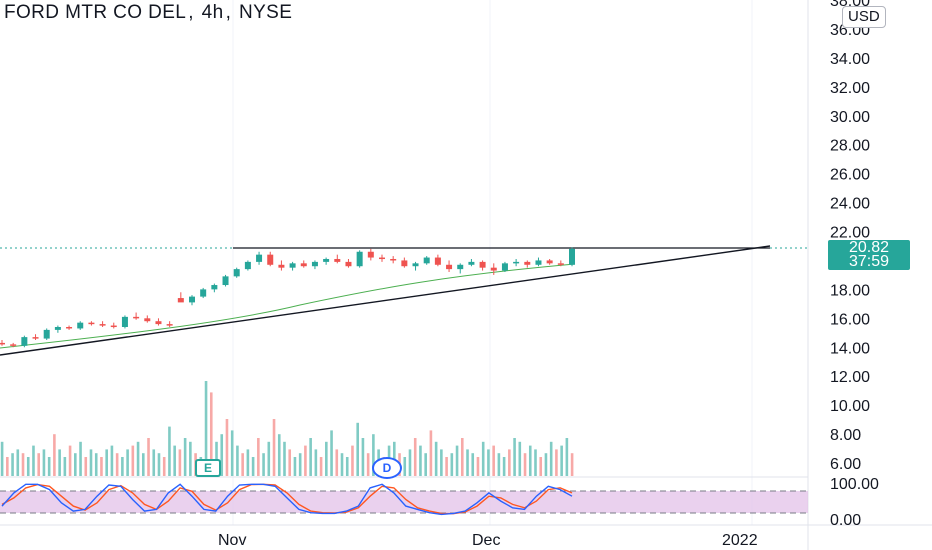 The image size is (932, 550). Describe the element at coordinates (850, 348) in the screenshot. I see `price-axis-label: 14.00` at that location.